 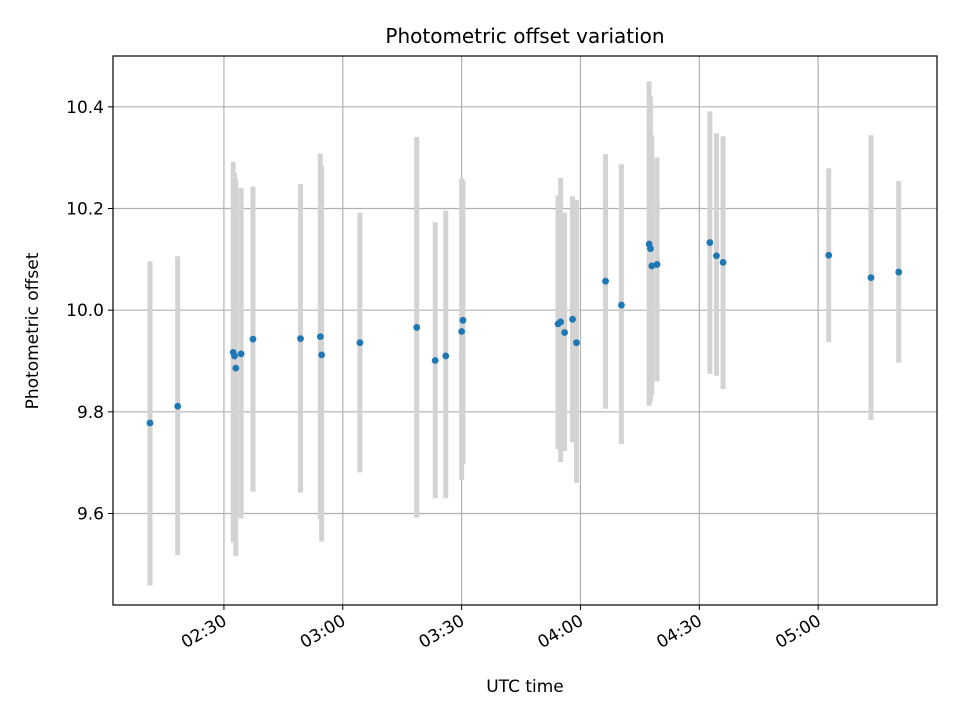 I want to click on y-tick-label: 10.4, so click(x=85, y=108).